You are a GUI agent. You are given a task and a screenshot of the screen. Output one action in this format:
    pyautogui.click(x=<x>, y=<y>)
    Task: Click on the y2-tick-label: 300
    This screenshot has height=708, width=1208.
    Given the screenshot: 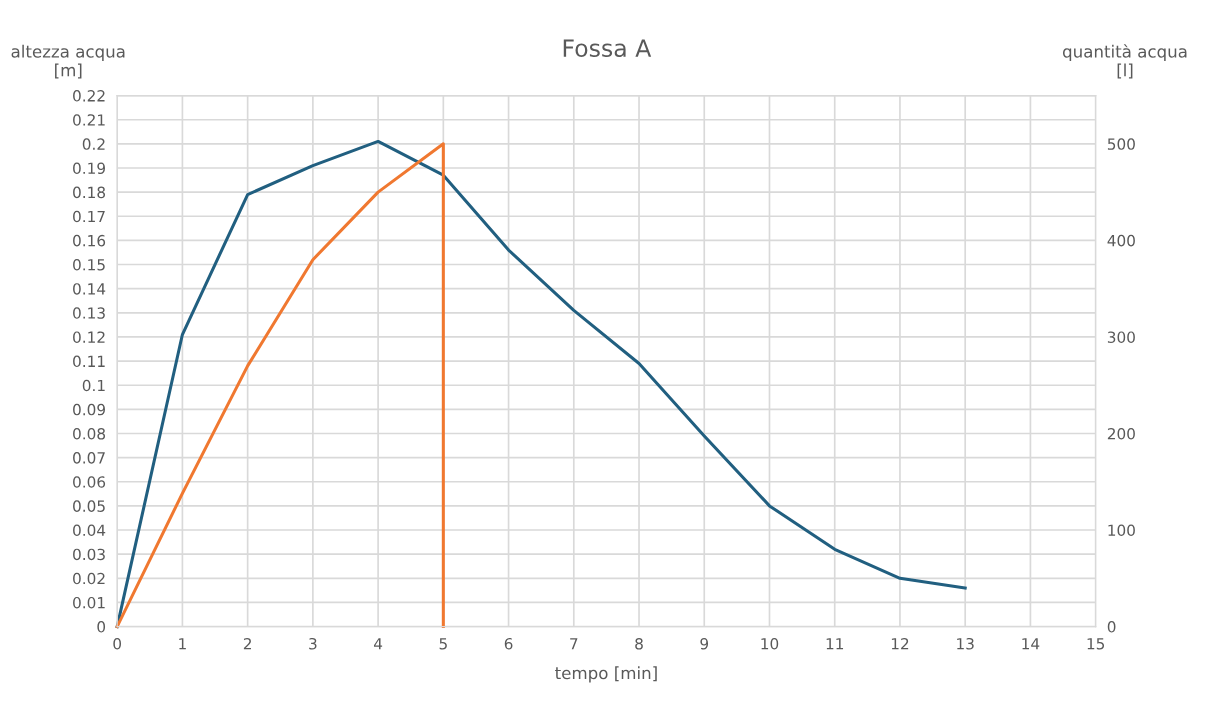 What is the action you would take?
    pyautogui.click(x=1121, y=337)
    